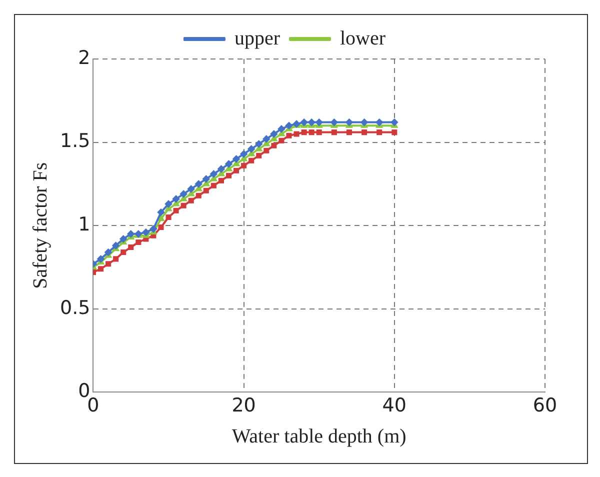  What do you see at coordinates (394, 405) in the screenshot?
I see `x-tick-label: 40` at bounding box center [394, 405].